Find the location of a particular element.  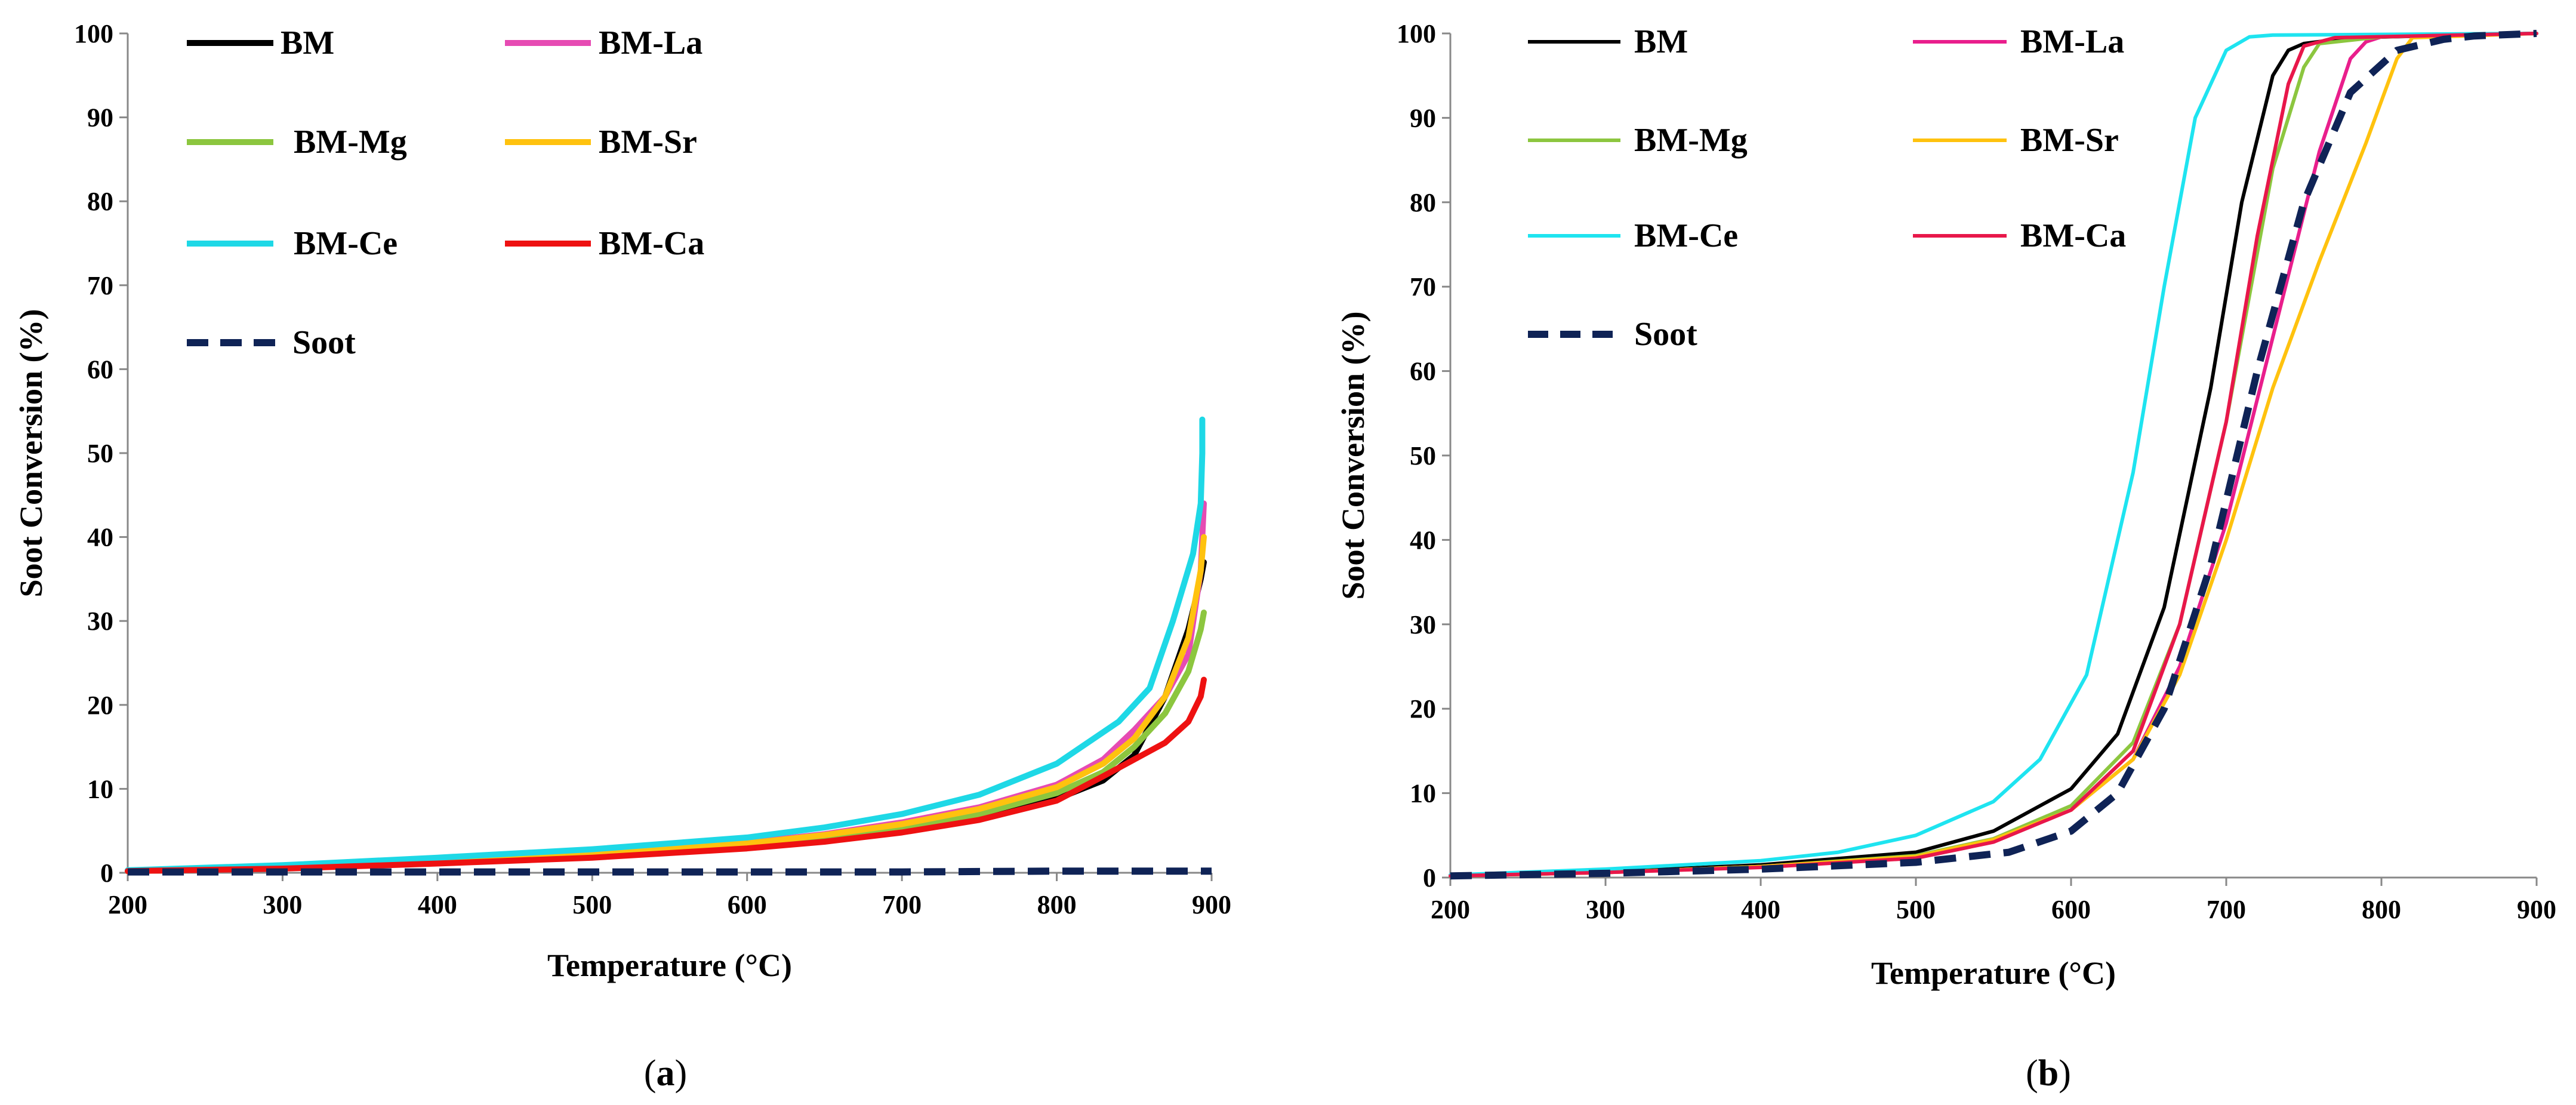

panel-a-series-line-bm-mg is located at coordinates (666, 742).